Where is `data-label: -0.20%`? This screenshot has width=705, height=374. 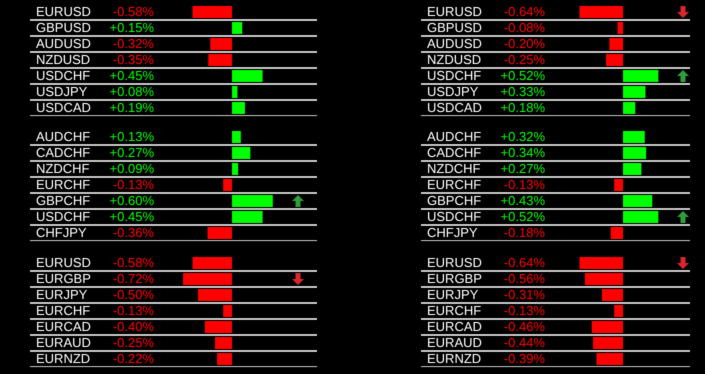
data-label: -0.20% is located at coordinates (525, 43).